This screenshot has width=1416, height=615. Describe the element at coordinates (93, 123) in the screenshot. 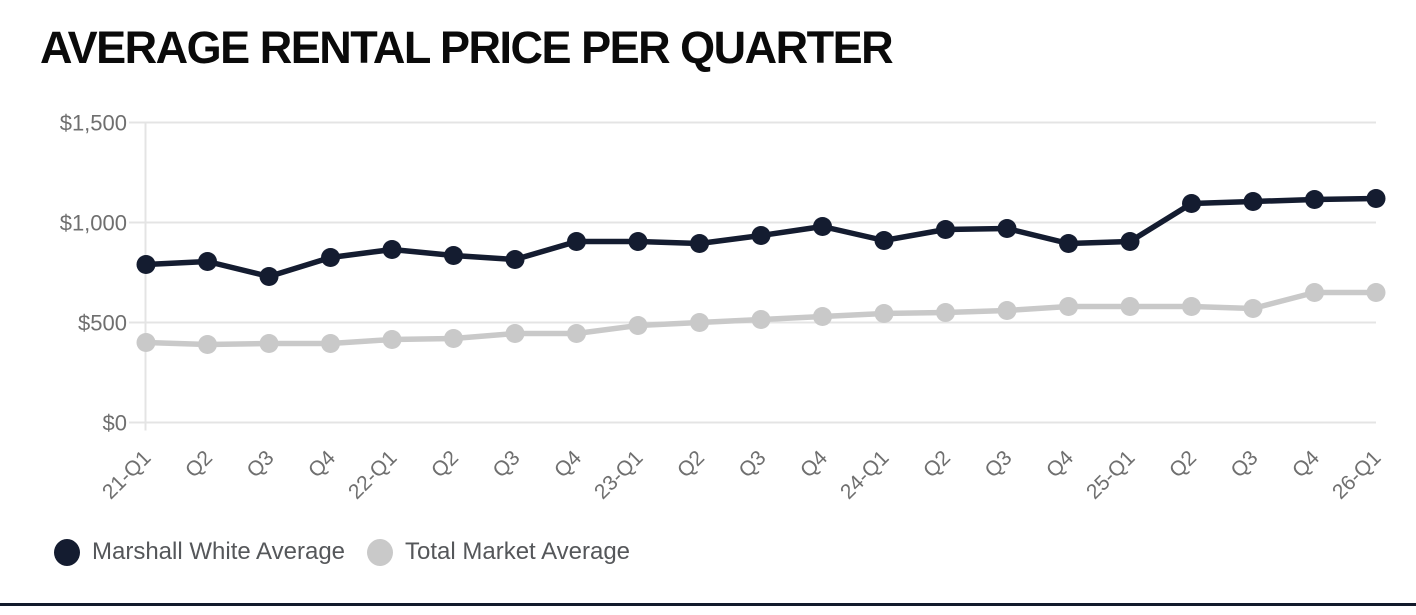

I see `y-axis-label: $1,500` at that location.